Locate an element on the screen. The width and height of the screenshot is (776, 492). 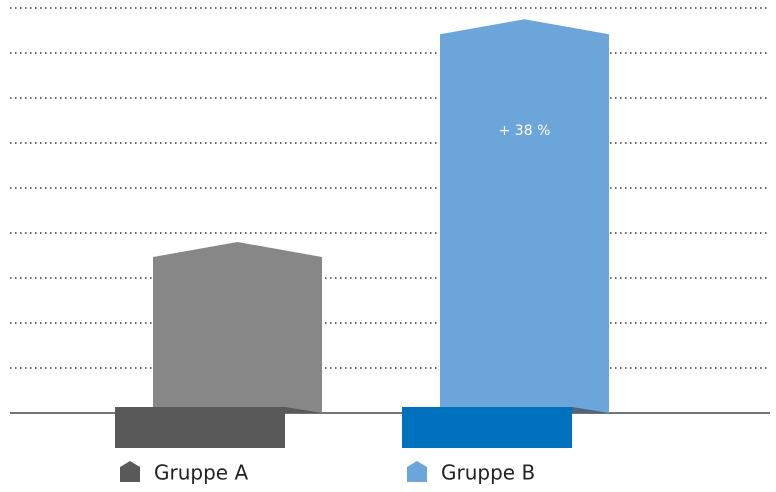
legend-label: Gruppe B is located at coordinates (488, 473).